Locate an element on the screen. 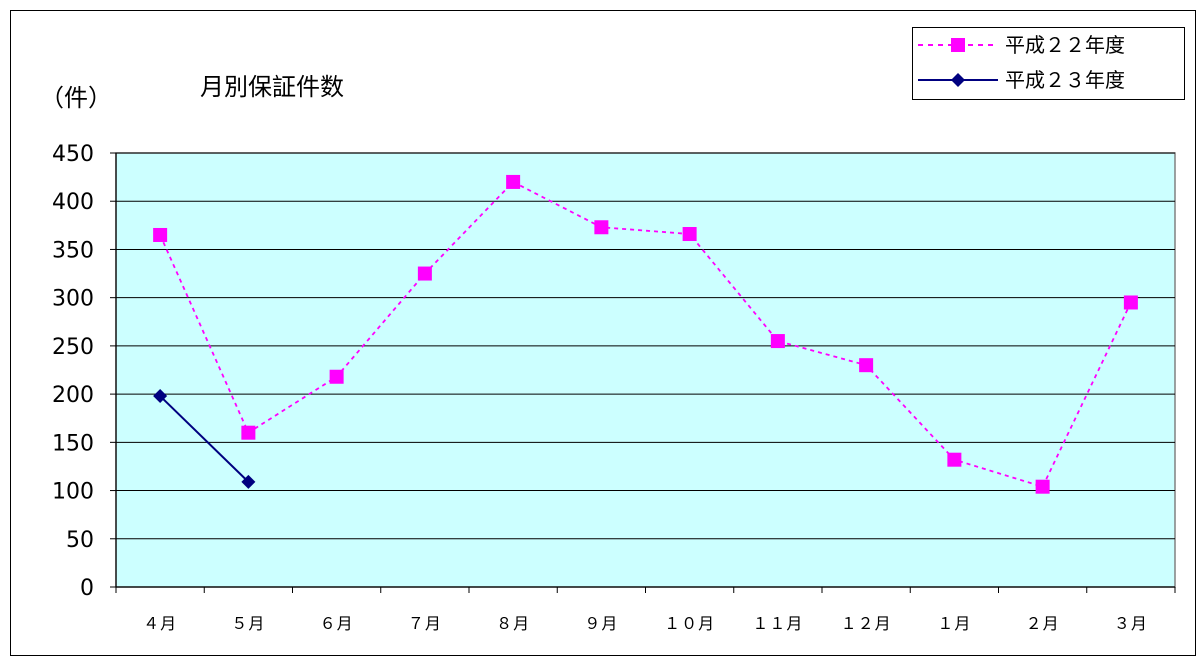 The image size is (1198, 657). y-tick-label: 450 is located at coordinates (73, 154).